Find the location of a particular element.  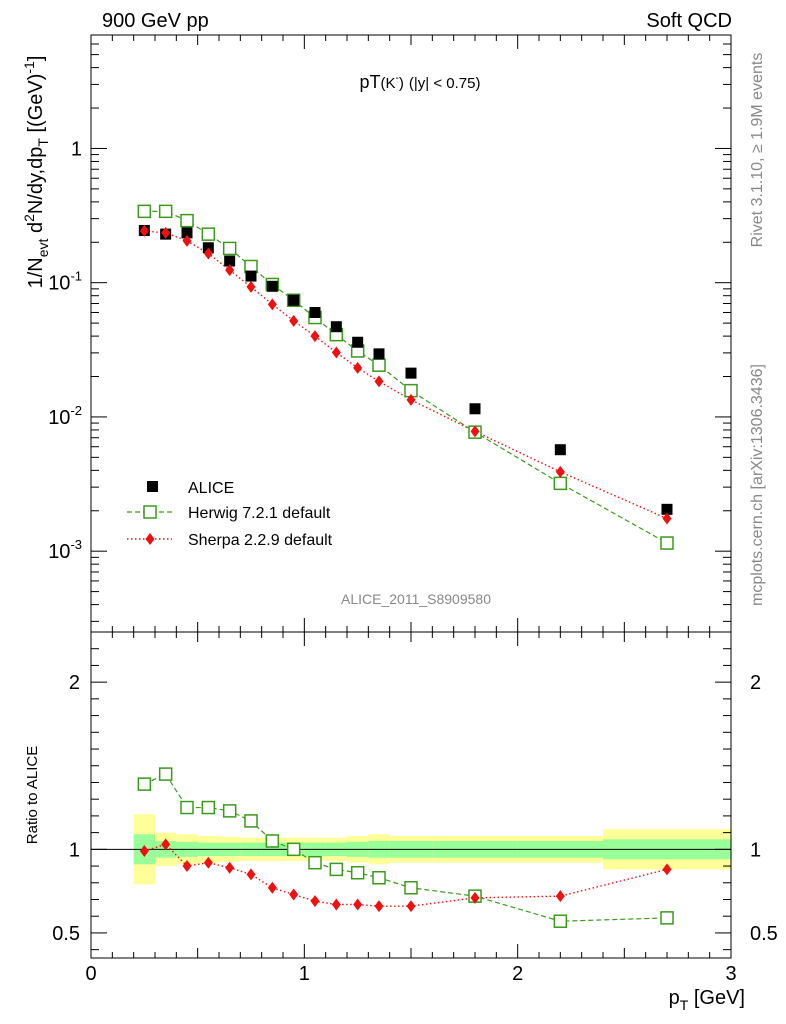

xtick-label: 3 is located at coordinates (730, 974).